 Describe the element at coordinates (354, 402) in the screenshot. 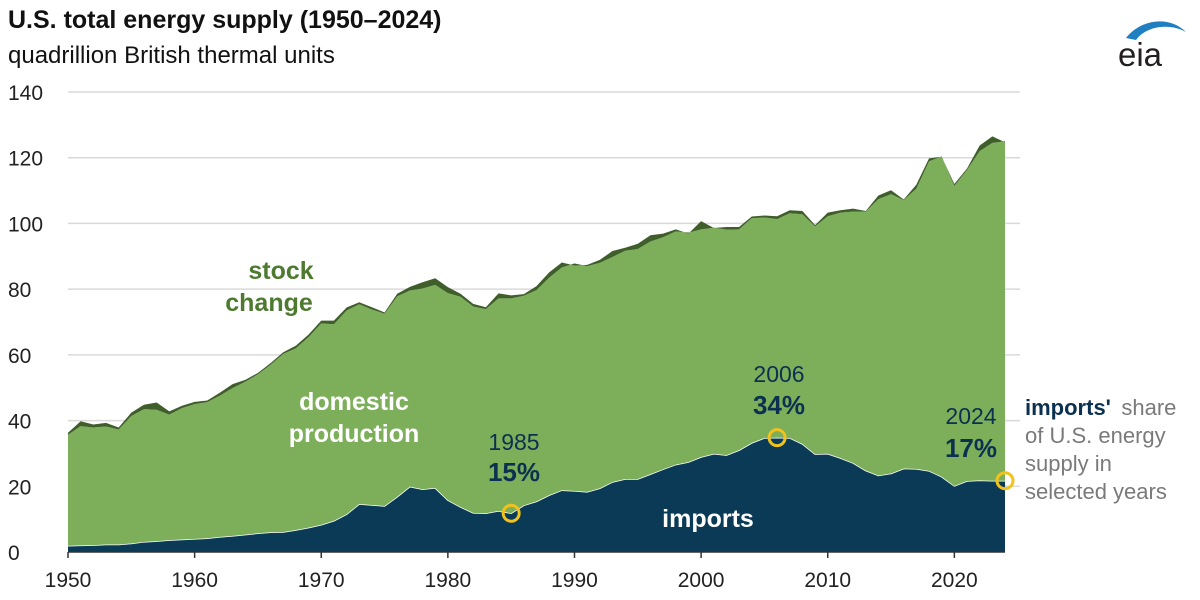

I see `domestic-production-label-line1: domestic` at that location.